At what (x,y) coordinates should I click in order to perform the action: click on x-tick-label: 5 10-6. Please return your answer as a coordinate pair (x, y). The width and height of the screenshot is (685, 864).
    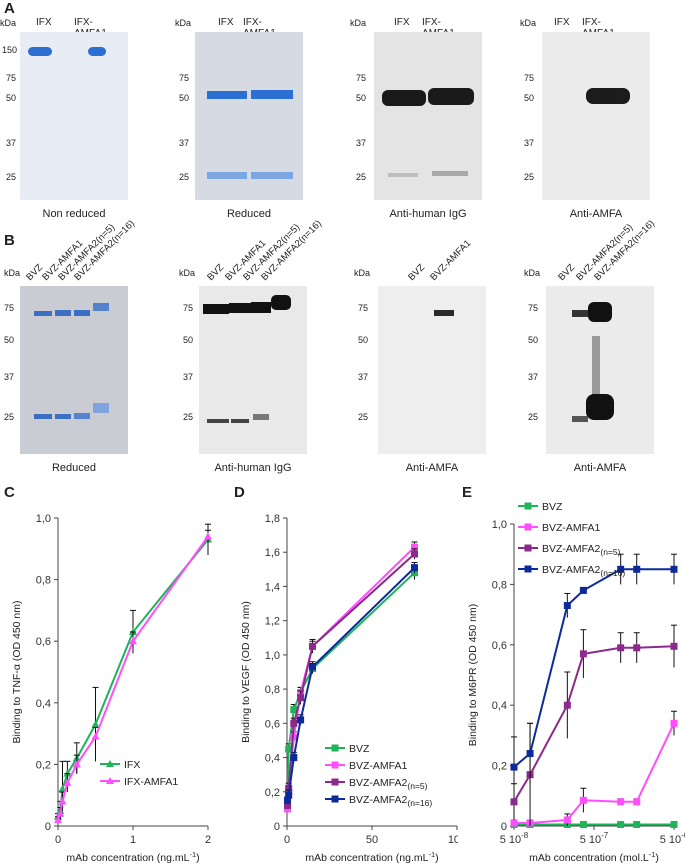
    Looking at the image, I should click on (672, 838).